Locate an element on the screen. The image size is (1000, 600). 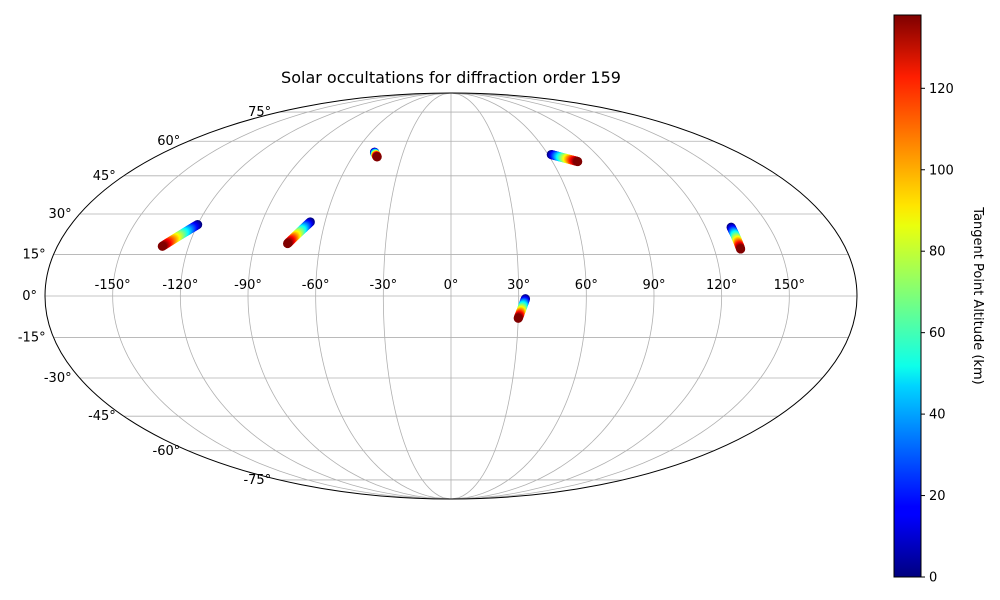
longitude-tick-label: -90° is located at coordinates (248, 285).